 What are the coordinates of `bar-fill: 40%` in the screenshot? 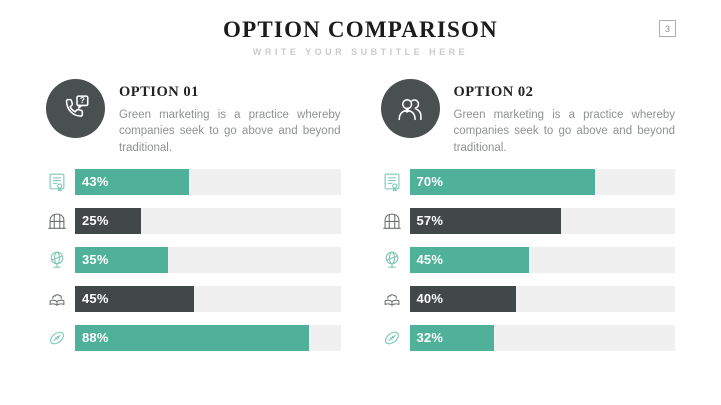 It's located at (462, 298).